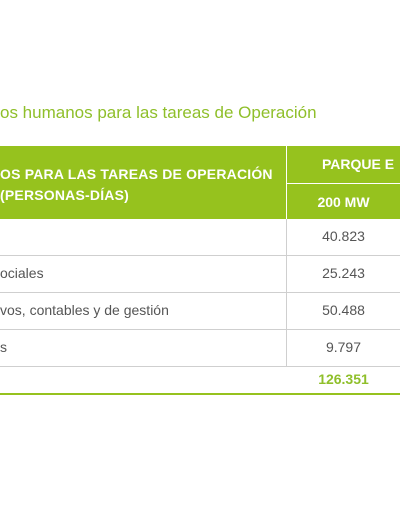  I want to click on header-resources-line1: OS PARA LAS TAREAS DE OPERACIÓN, so click(136, 174).